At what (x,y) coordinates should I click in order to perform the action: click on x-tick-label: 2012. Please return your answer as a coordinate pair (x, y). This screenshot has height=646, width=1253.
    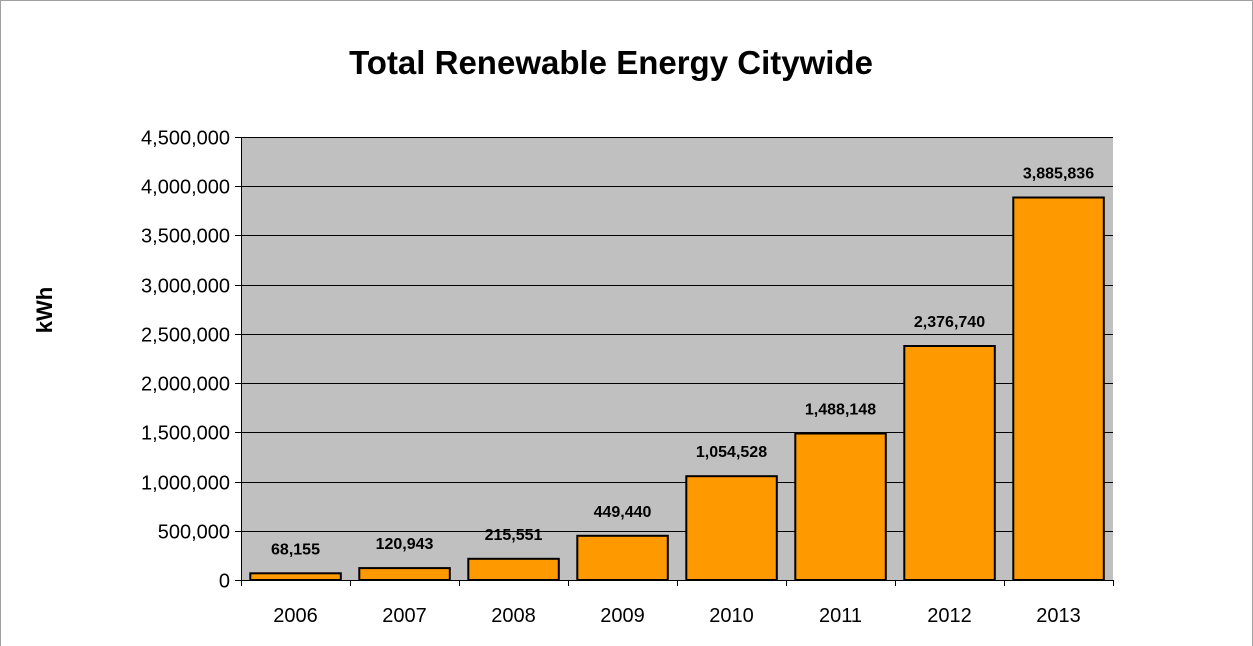
    Looking at the image, I should click on (949, 616).